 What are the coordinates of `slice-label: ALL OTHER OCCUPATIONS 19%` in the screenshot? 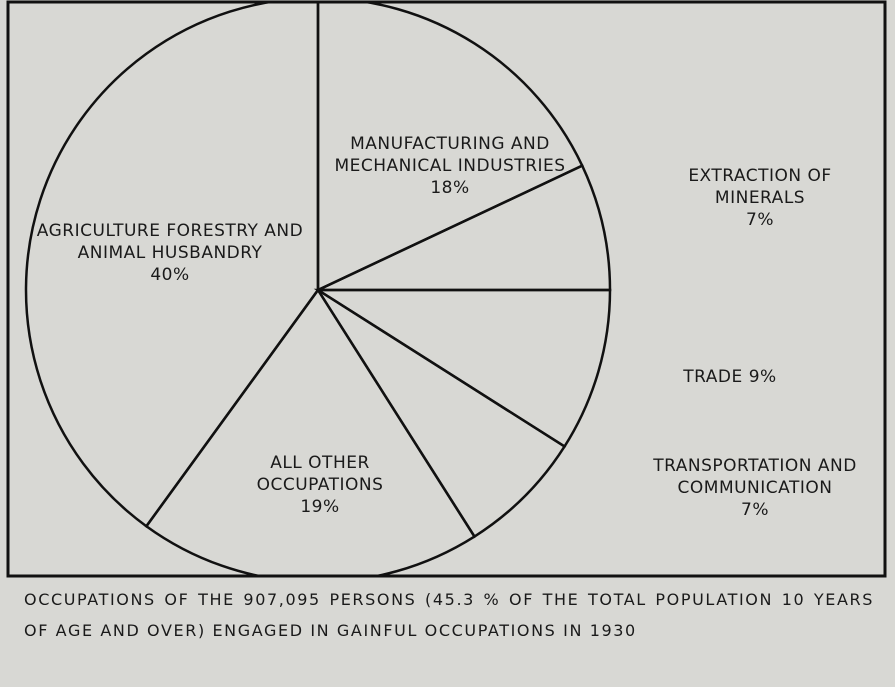 It's located at (320, 485).